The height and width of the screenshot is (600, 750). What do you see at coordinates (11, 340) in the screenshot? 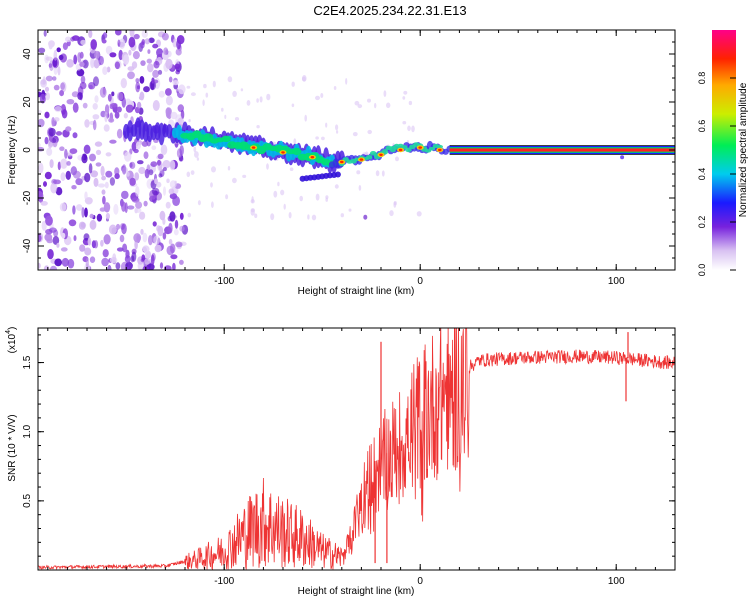
I see `svg-text: (x104)` at bounding box center [11, 340].